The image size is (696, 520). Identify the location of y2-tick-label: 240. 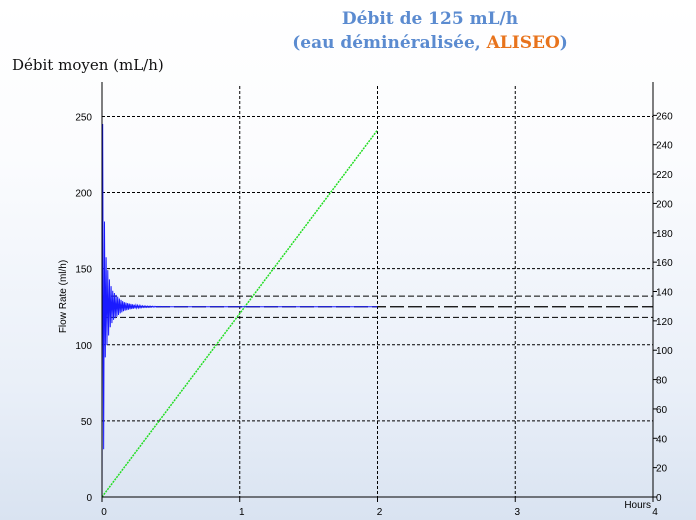
(664, 146).